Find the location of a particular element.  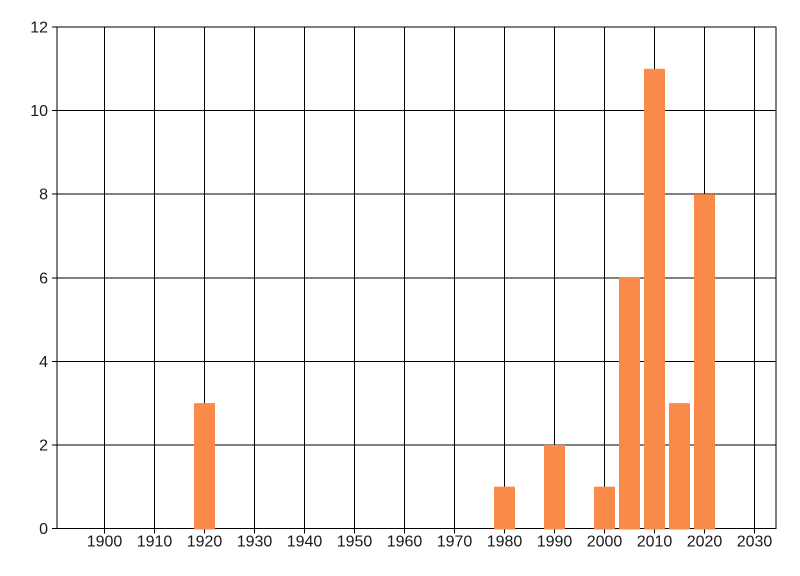

y-tick-label: 10 is located at coordinates (39, 111).